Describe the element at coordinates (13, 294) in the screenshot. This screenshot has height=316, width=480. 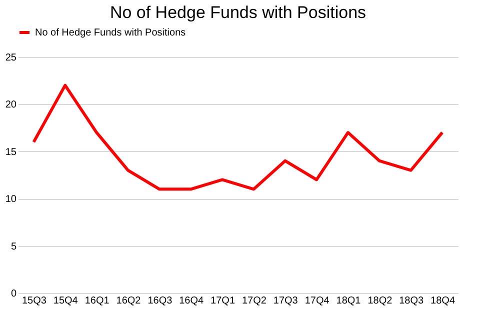
I see `y-tick-label: 0` at that location.